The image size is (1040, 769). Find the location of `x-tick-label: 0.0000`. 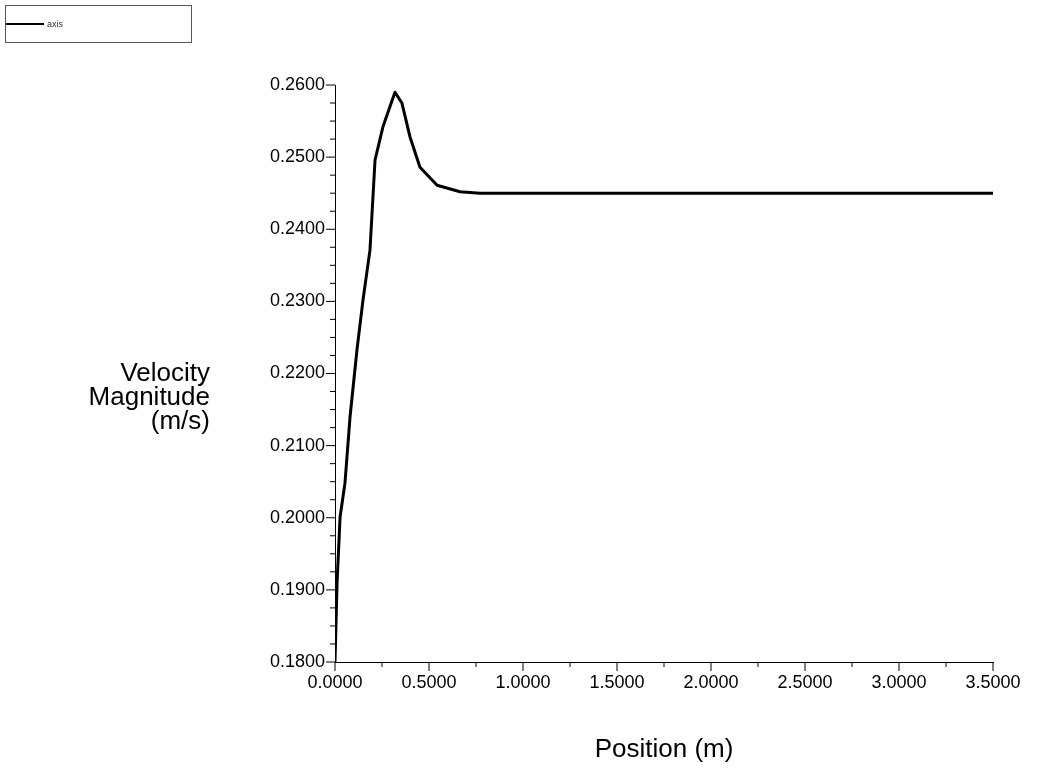

x-tick-label: 0.0000 is located at coordinates (335, 681).